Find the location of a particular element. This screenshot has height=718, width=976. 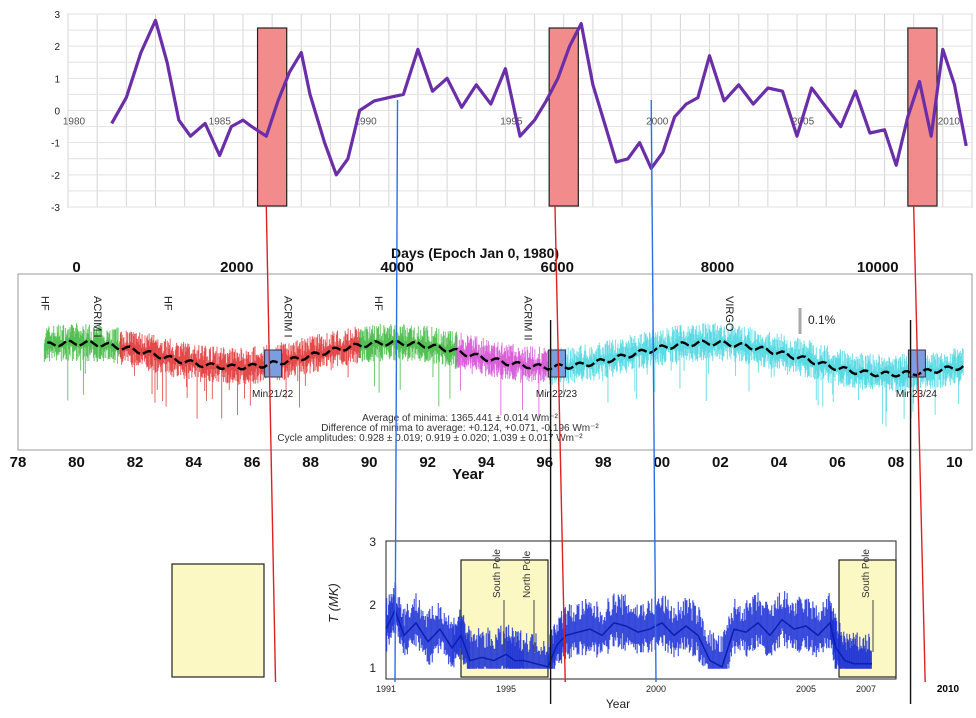

top-x-tick-label: 1980 is located at coordinates (74, 122).